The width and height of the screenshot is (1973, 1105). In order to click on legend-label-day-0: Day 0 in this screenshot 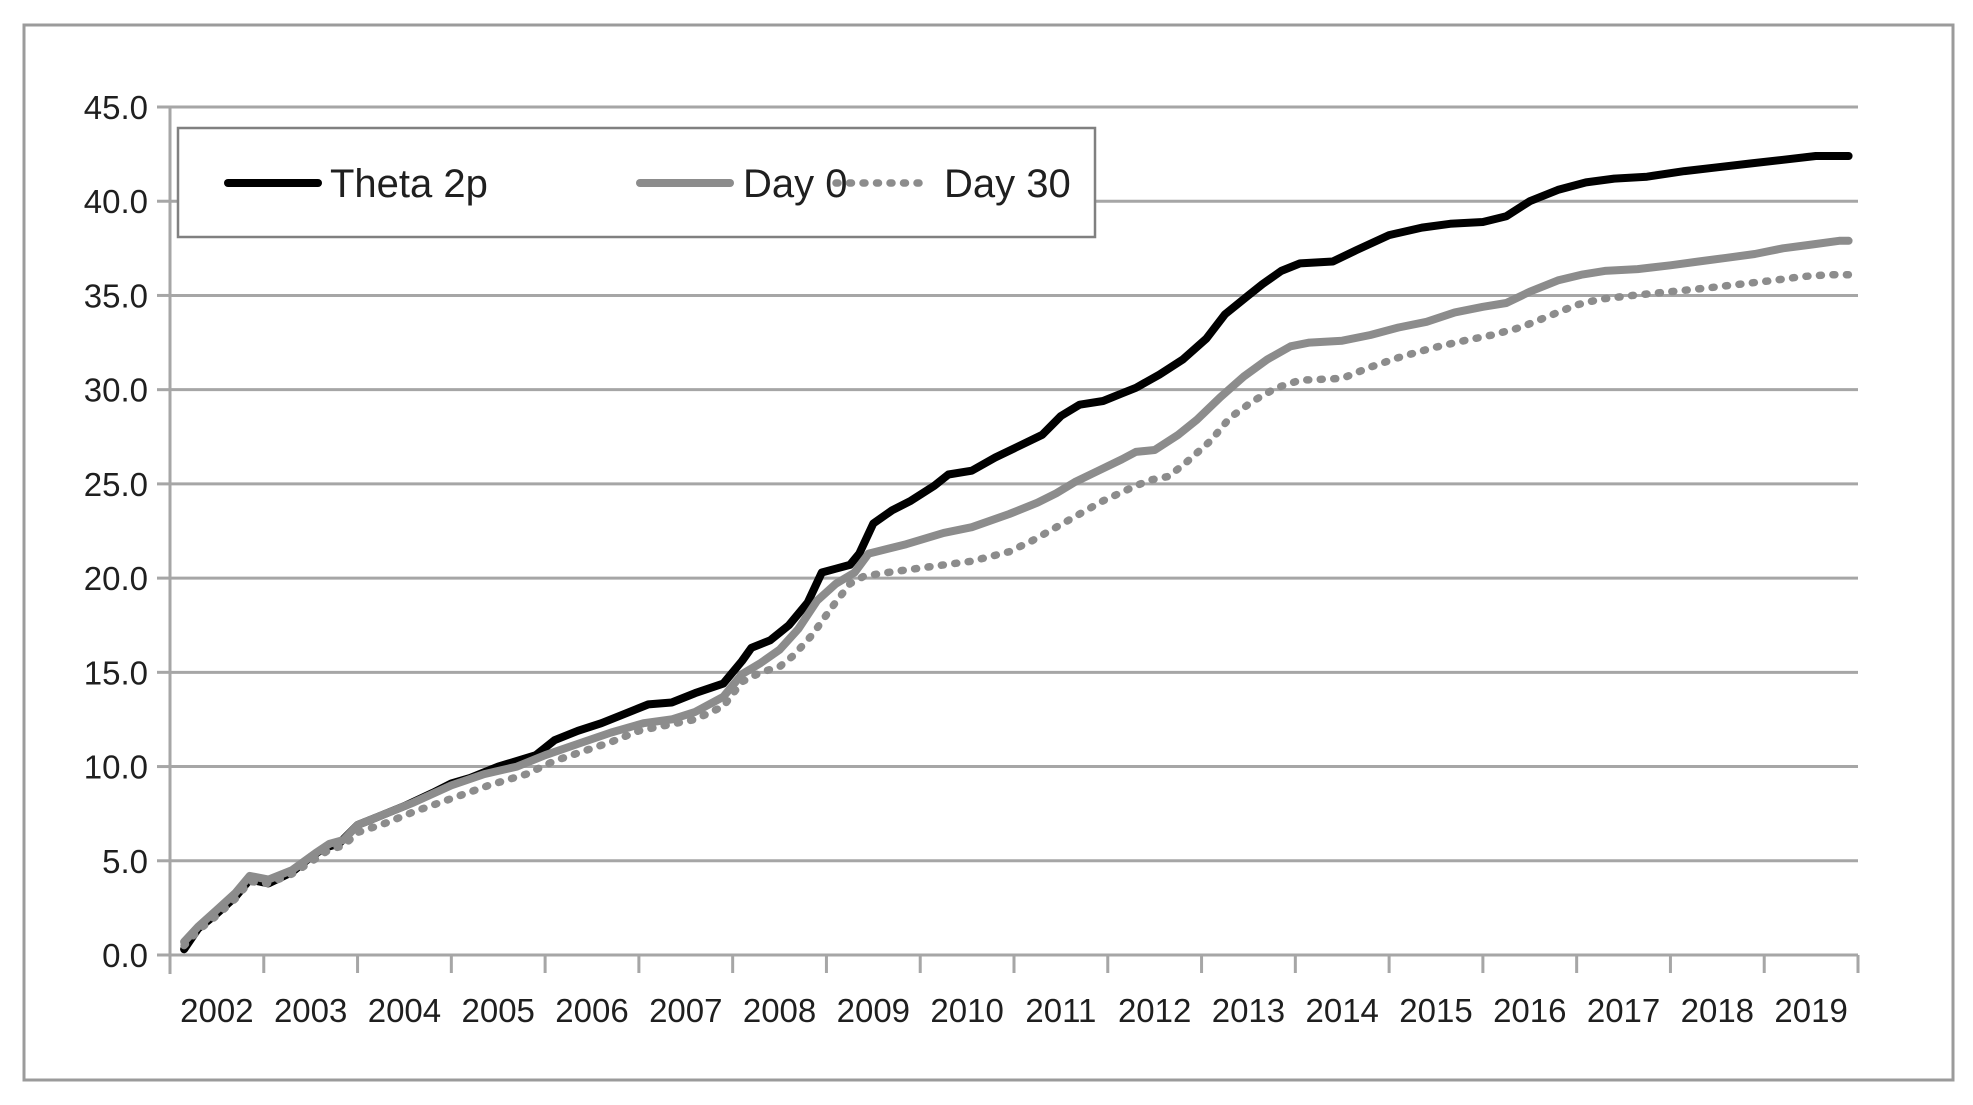, I will do `click(795, 184)`.